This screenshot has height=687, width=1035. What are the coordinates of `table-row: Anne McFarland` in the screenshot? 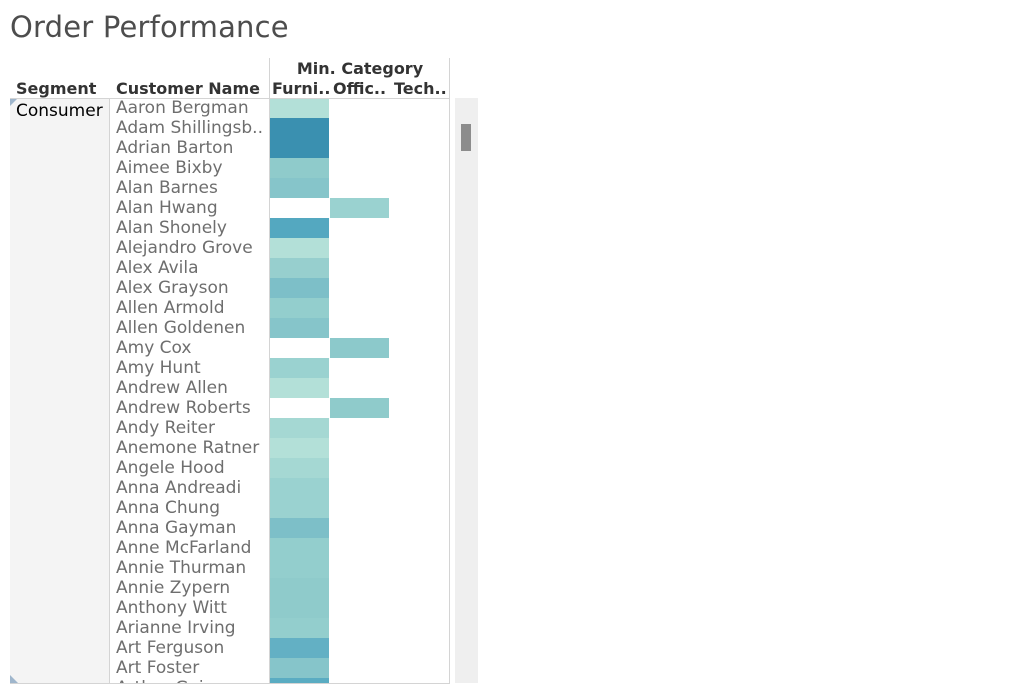 It's located at (280, 548).